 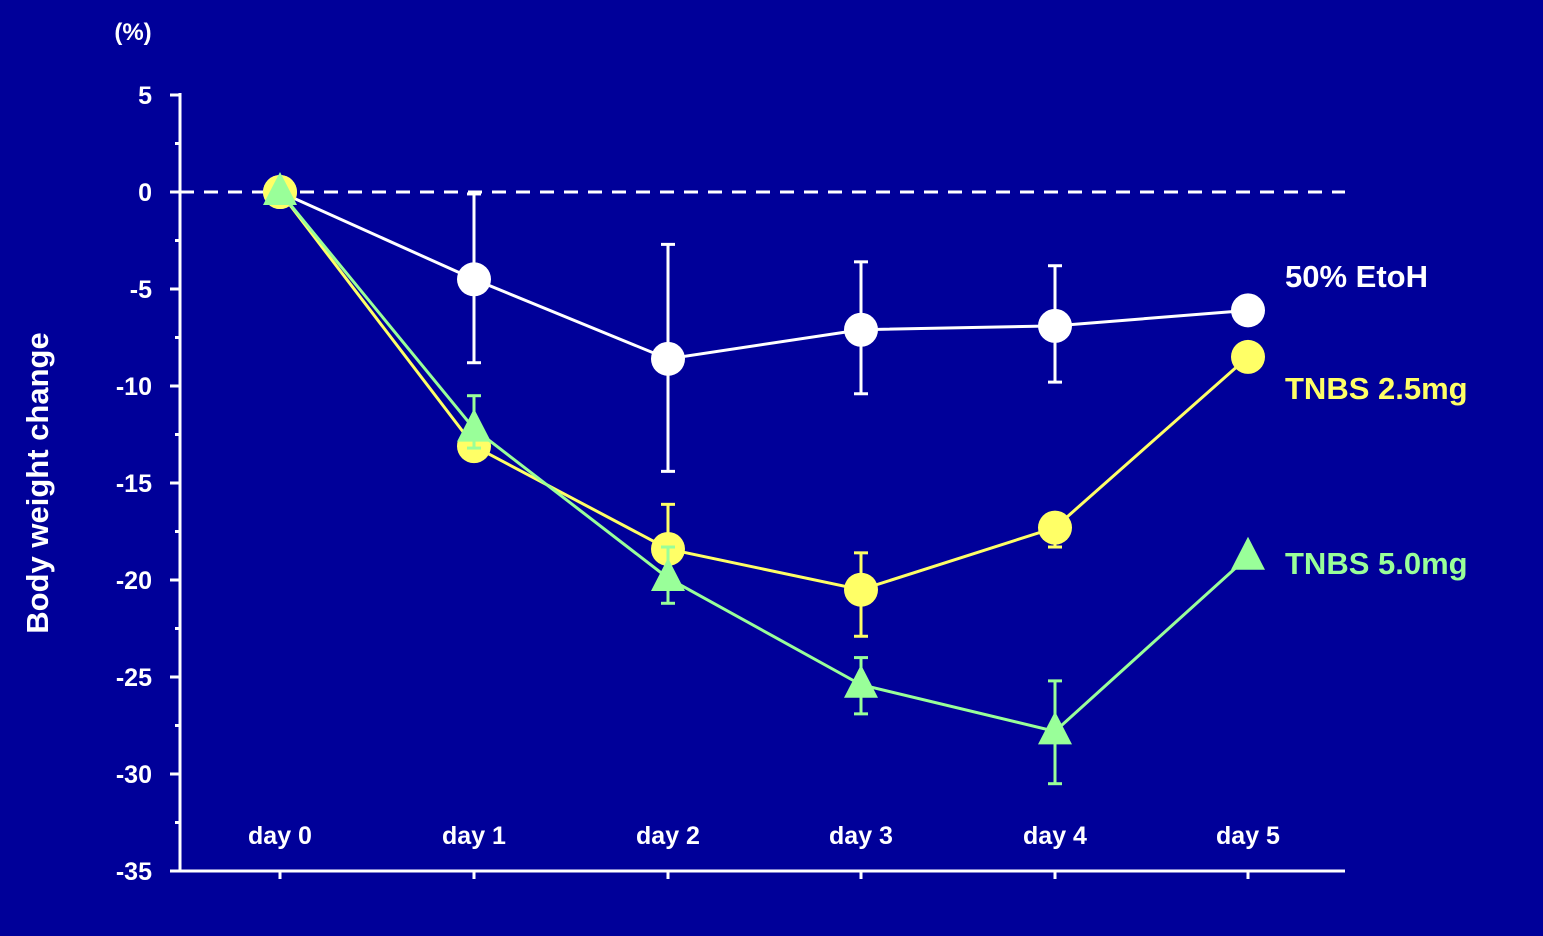 I want to click on series-label: 50% EtoH, so click(x=1356, y=276).